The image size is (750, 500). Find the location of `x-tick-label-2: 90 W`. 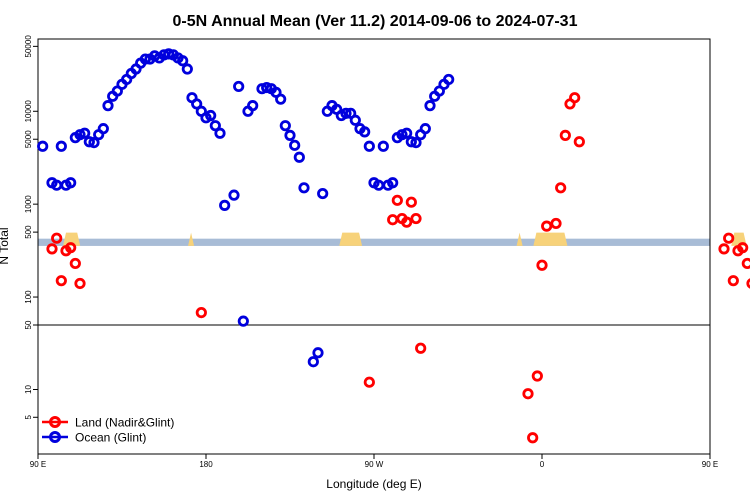

x-tick-label-2: 90 W is located at coordinates (374, 464).